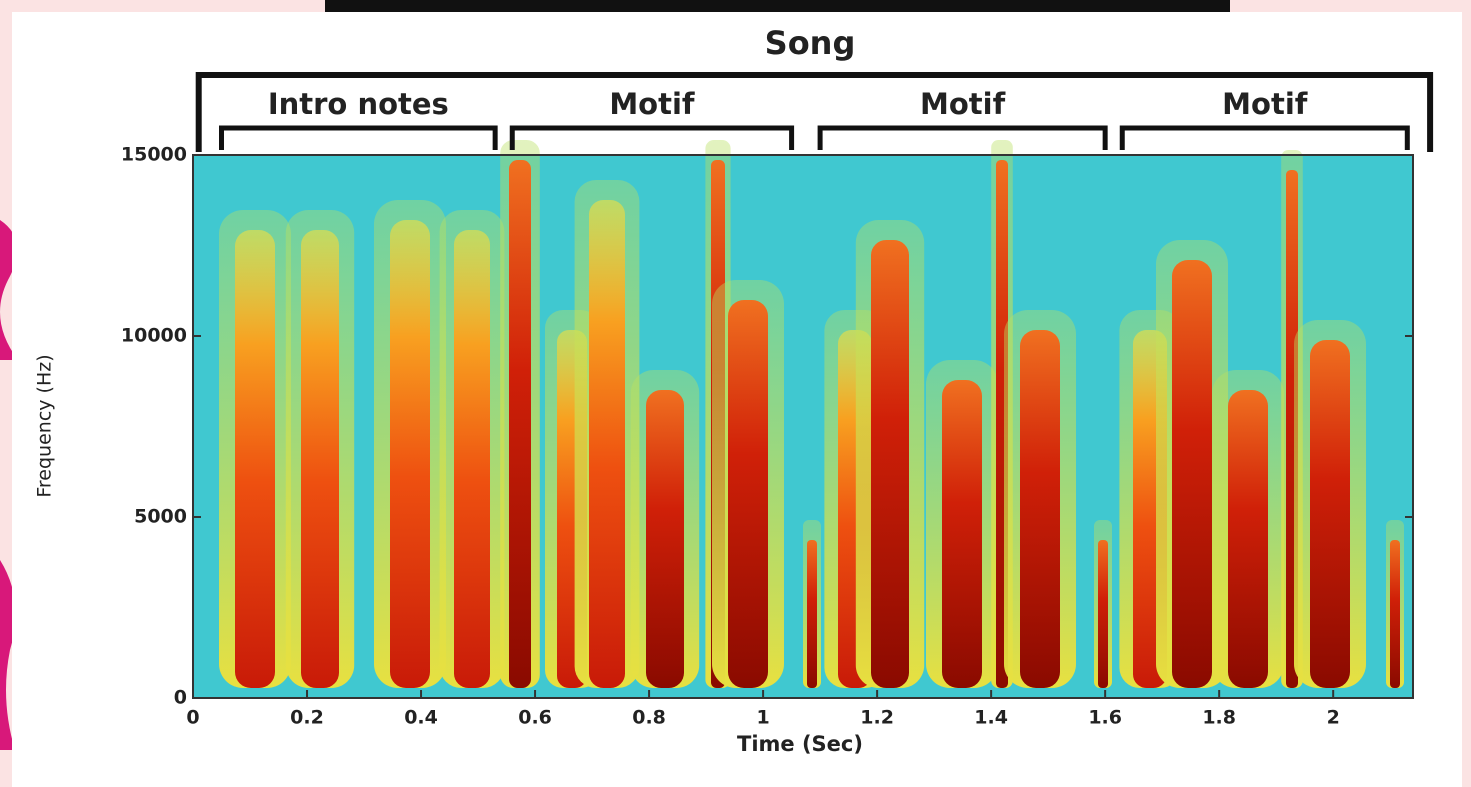 The image size is (1471, 787). Describe the element at coordinates (154, 155) in the screenshot. I see `y-tick-label: 15000` at that location.